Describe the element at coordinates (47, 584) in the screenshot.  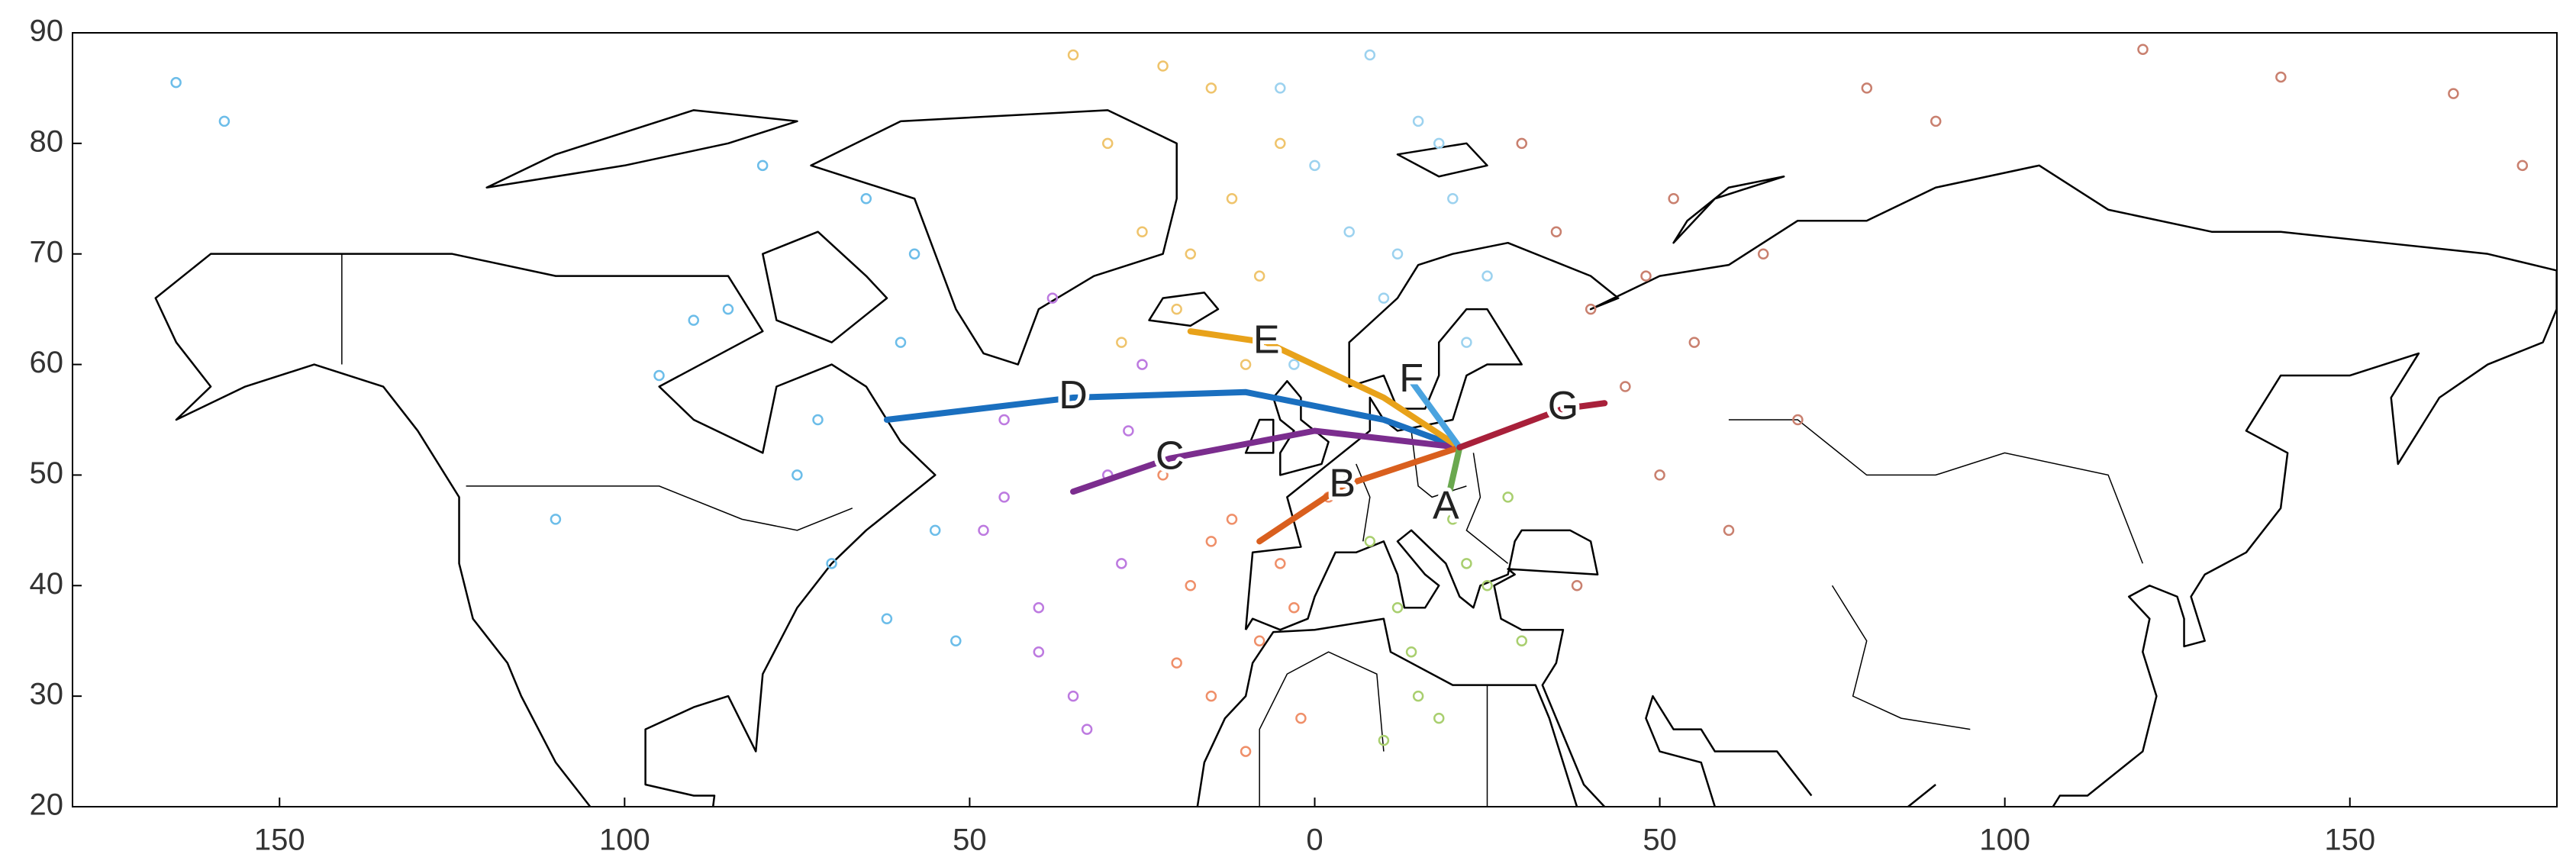
I see `y-tick-label: 40` at that location.